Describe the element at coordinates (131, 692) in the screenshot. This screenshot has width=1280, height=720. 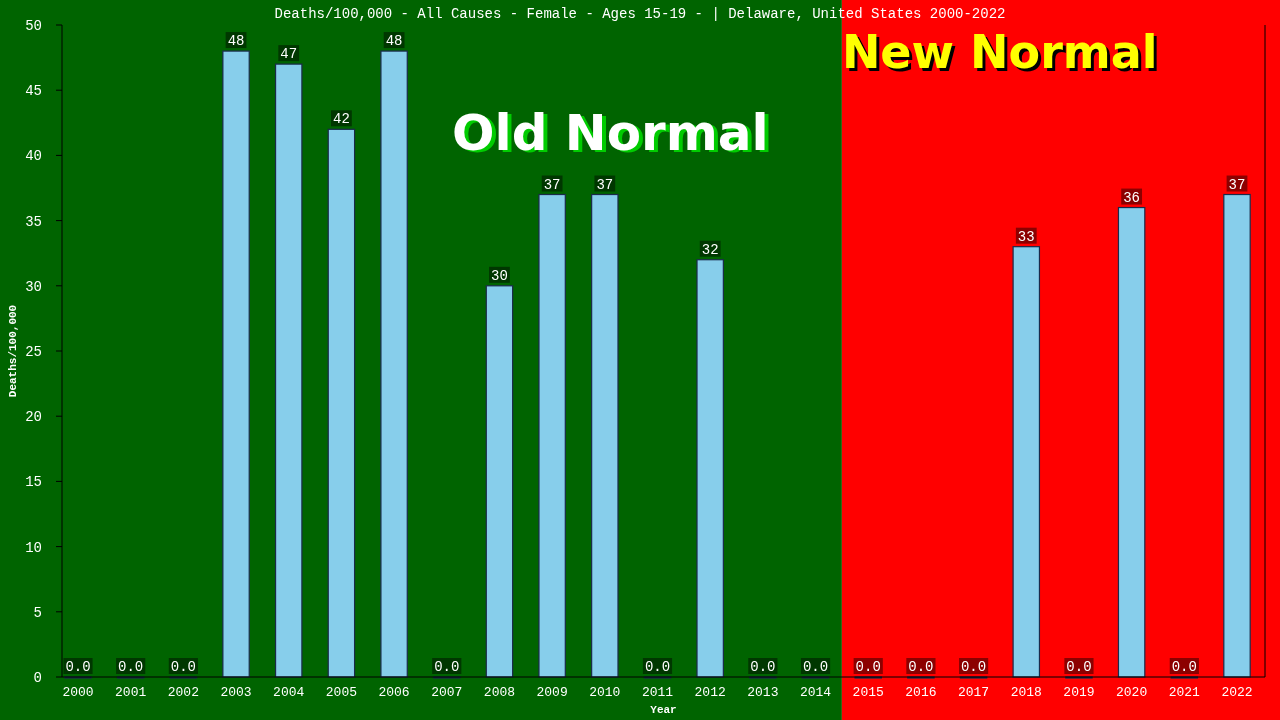
I see `x-tick-label: 2001` at that location.